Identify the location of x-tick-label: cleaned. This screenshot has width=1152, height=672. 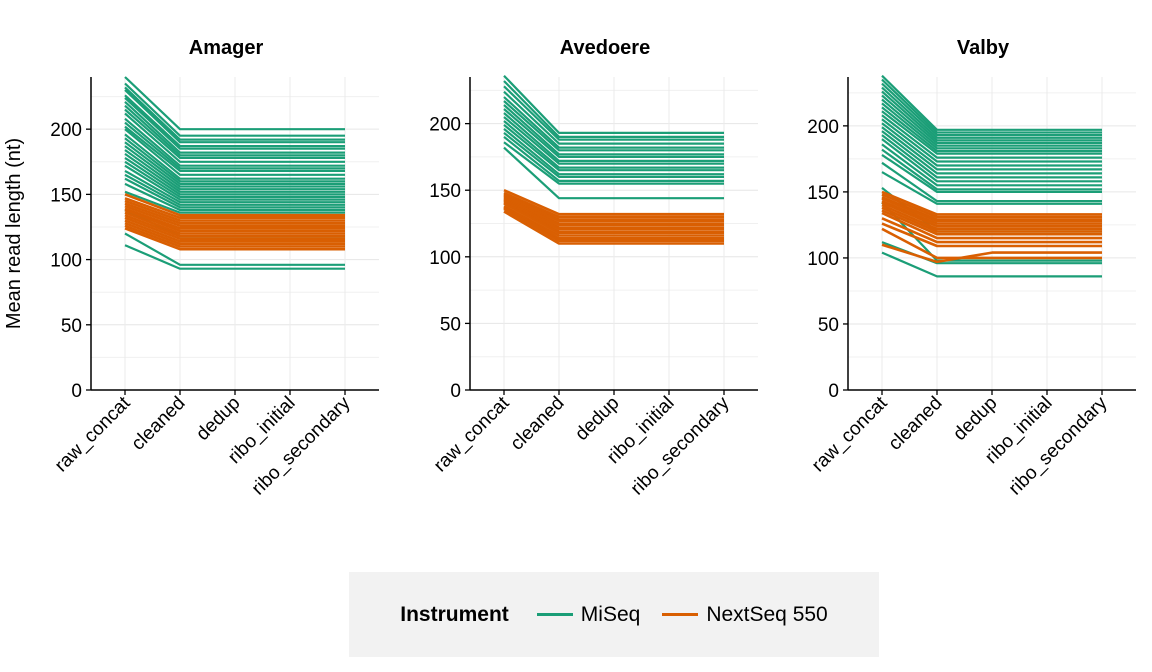
(916, 424).